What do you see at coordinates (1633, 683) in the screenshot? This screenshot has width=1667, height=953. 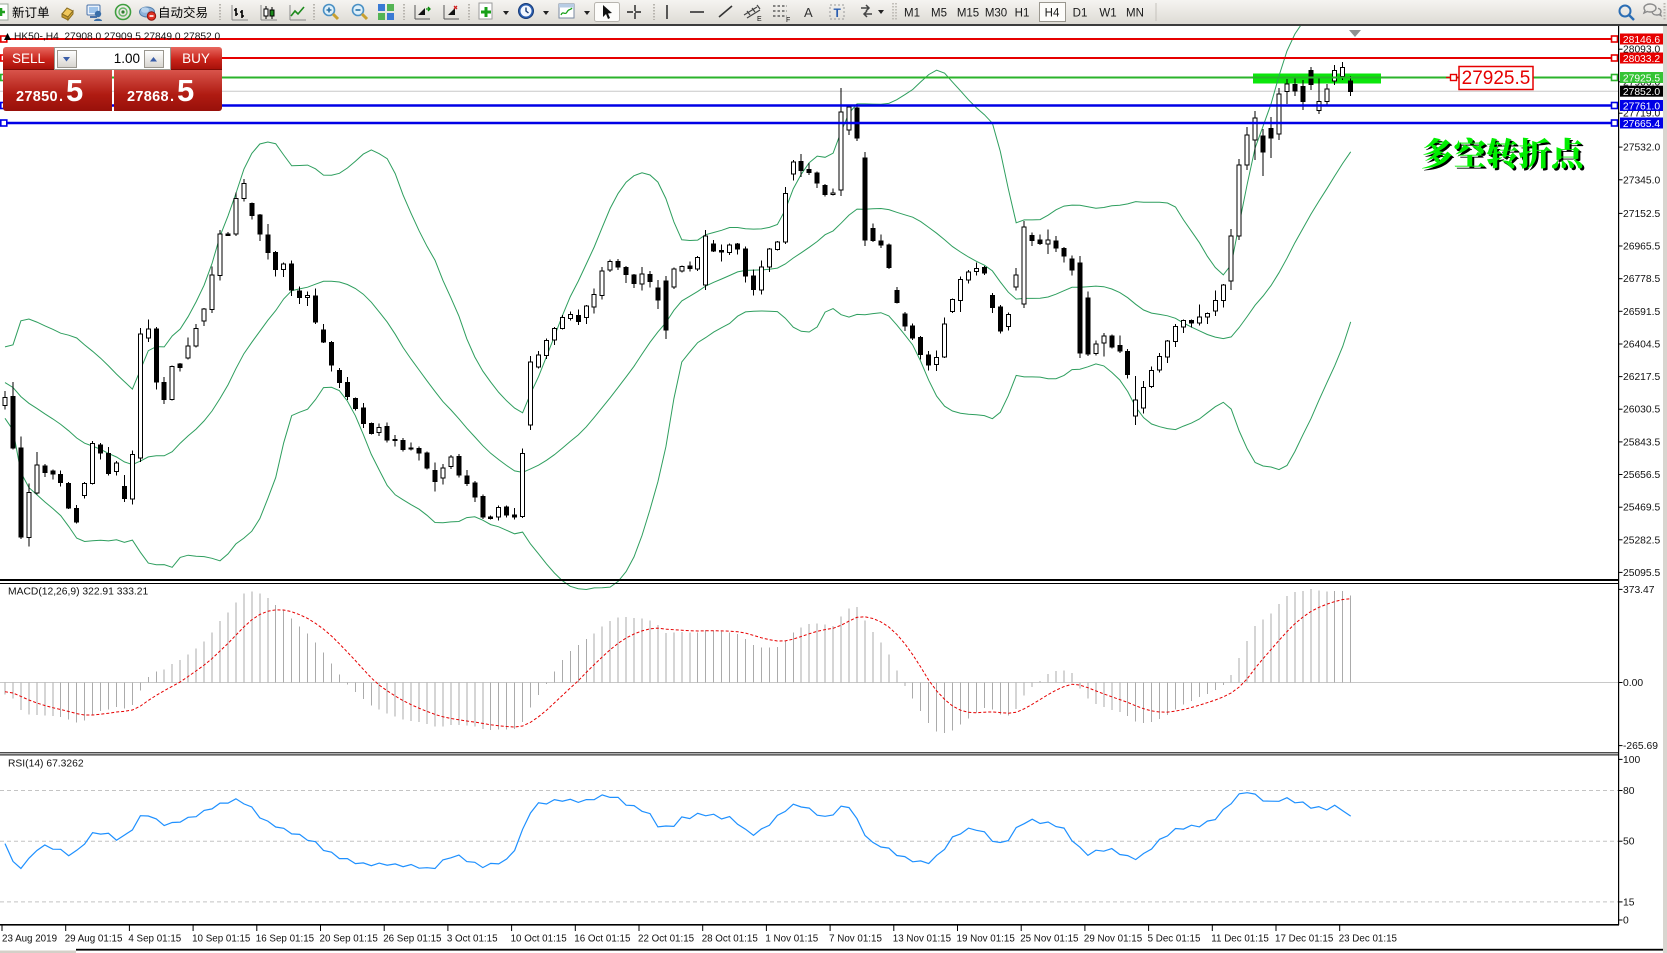 I see `svg-text: 0.00` at bounding box center [1633, 683].